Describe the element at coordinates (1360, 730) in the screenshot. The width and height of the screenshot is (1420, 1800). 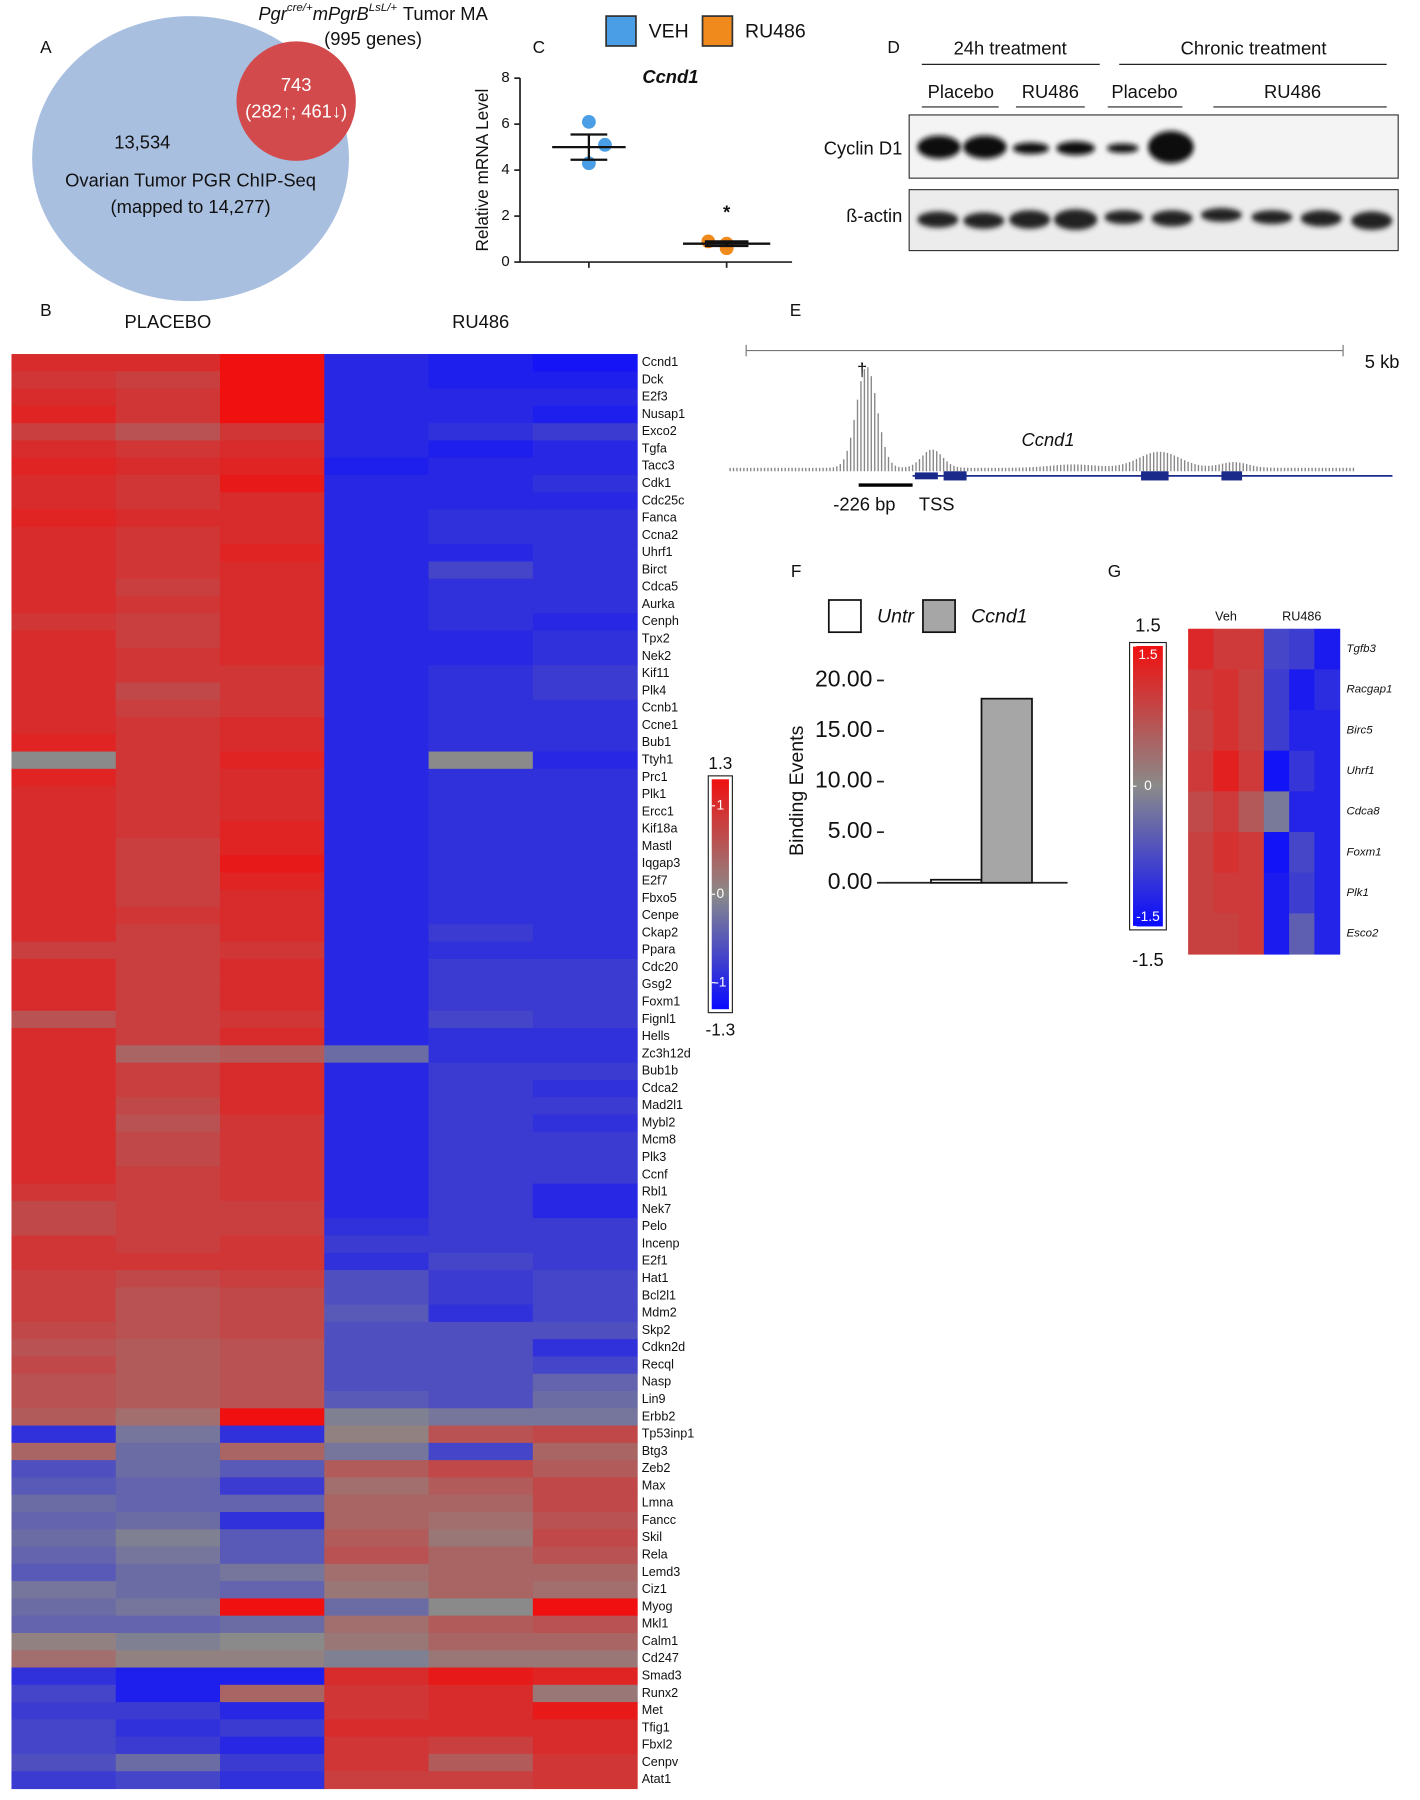
I see `gene-label: Birc5` at that location.